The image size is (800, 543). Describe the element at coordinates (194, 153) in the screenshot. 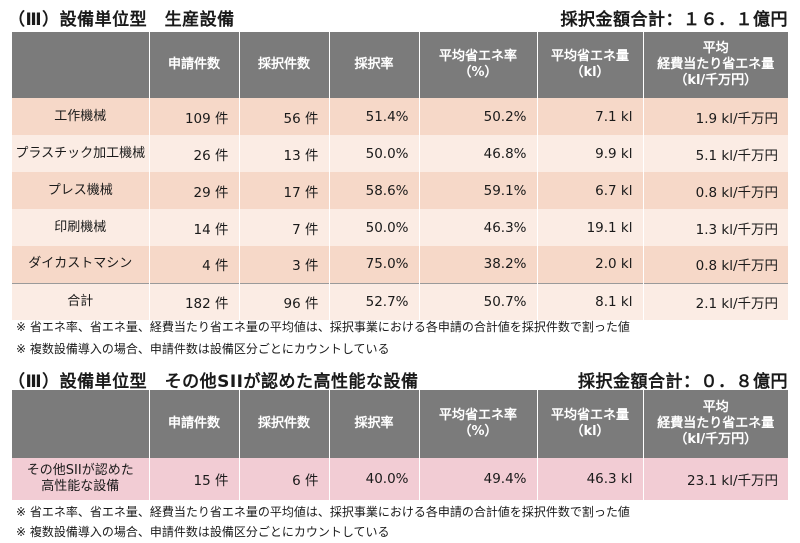

I see `table-cell: 26 件` at that location.